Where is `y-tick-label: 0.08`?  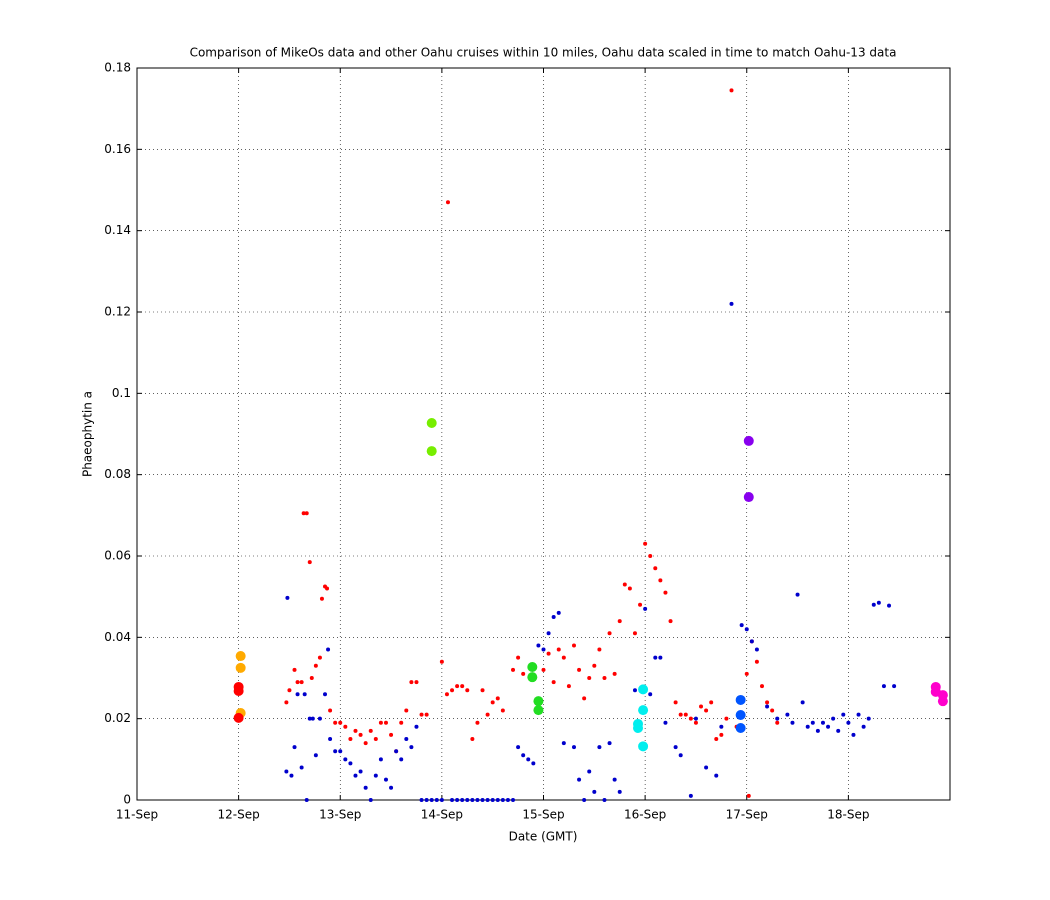 y-tick-label: 0.08 is located at coordinates (117, 474).